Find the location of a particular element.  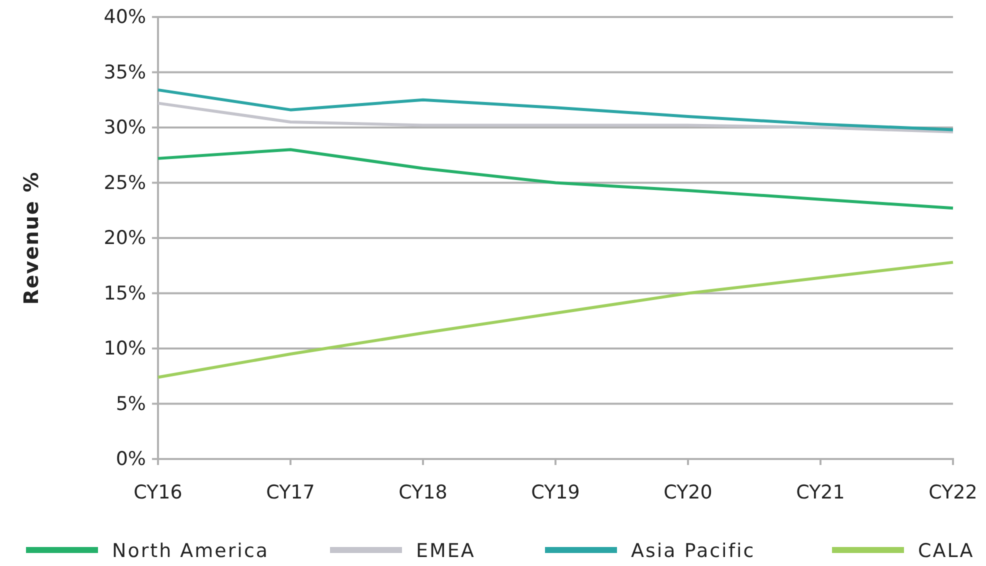

y-tick-label: 15% is located at coordinates (125, 293).